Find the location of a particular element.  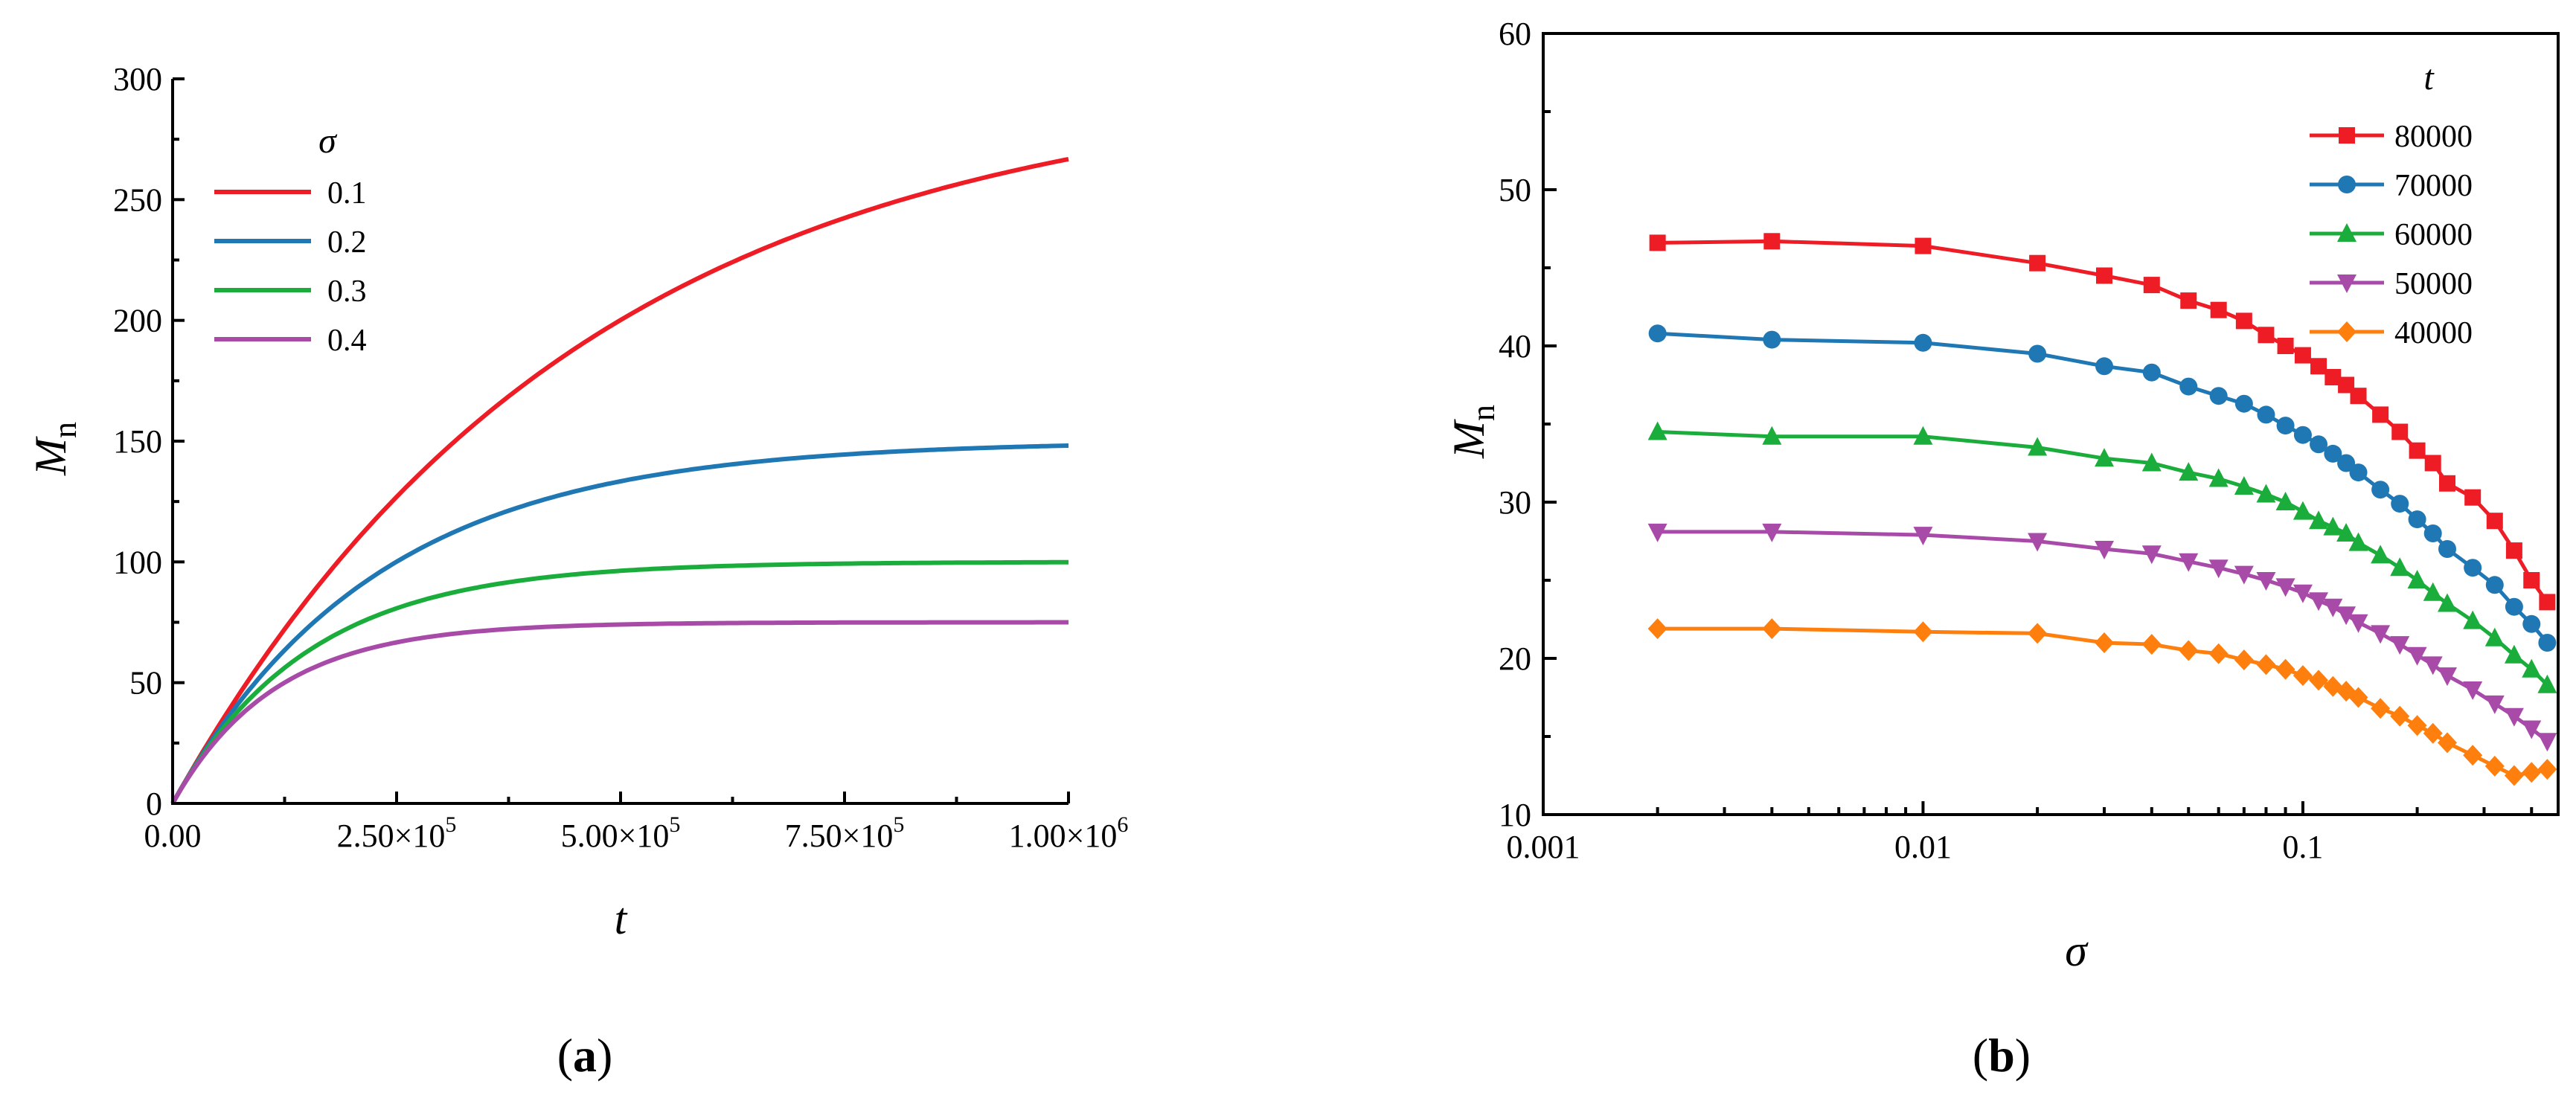

panel-a-y-ticks: 0 50 100 150 200 250 300 is located at coordinates (149, 442).